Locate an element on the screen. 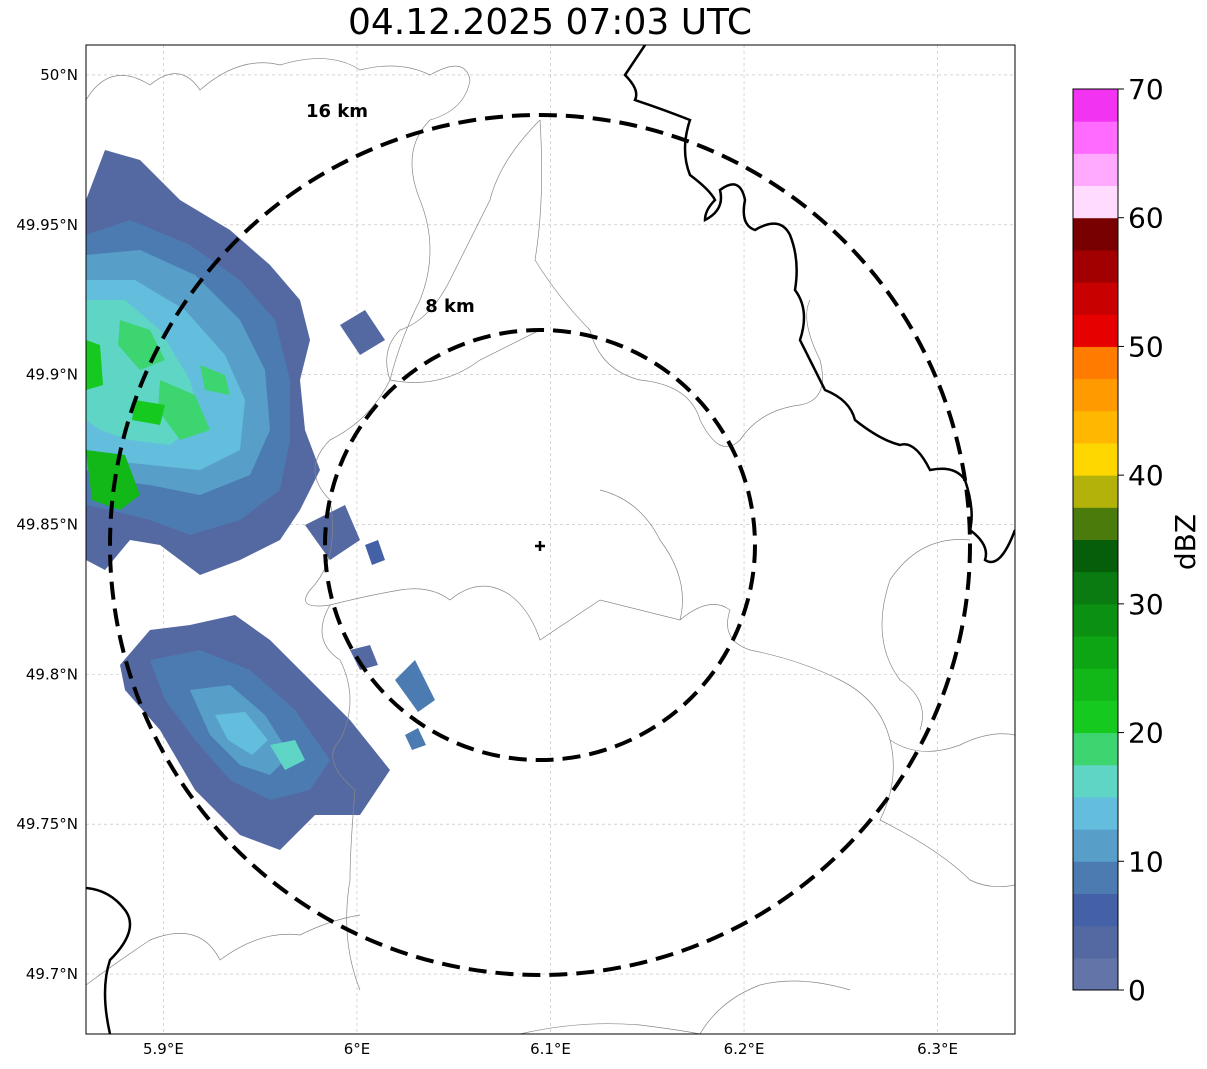 The width and height of the screenshot is (1207, 1069). colorbar-label: dBZ is located at coordinates (1185, 542).